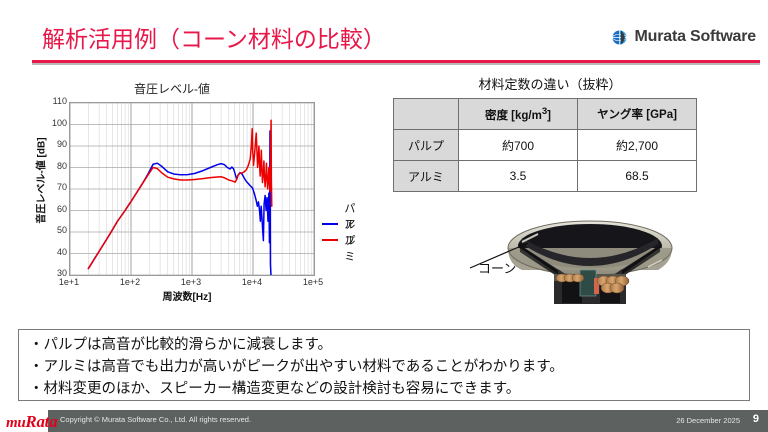  Describe the element at coordinates (408, 421) in the screenshot. I see `footer-bar` at that location.